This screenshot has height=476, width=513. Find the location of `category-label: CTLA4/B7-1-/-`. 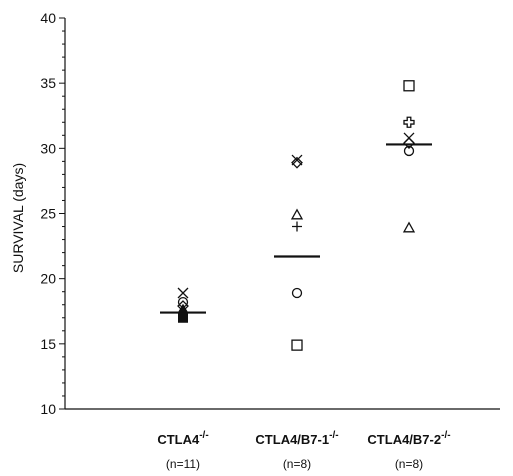

category-label: CTLA4/B7-1-/- is located at coordinates (296, 438).